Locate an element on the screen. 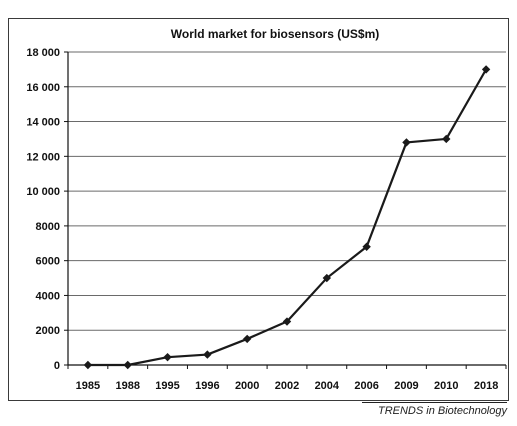 The height and width of the screenshot is (426, 517). y-tick-label: 18 000 is located at coordinates (43, 53).